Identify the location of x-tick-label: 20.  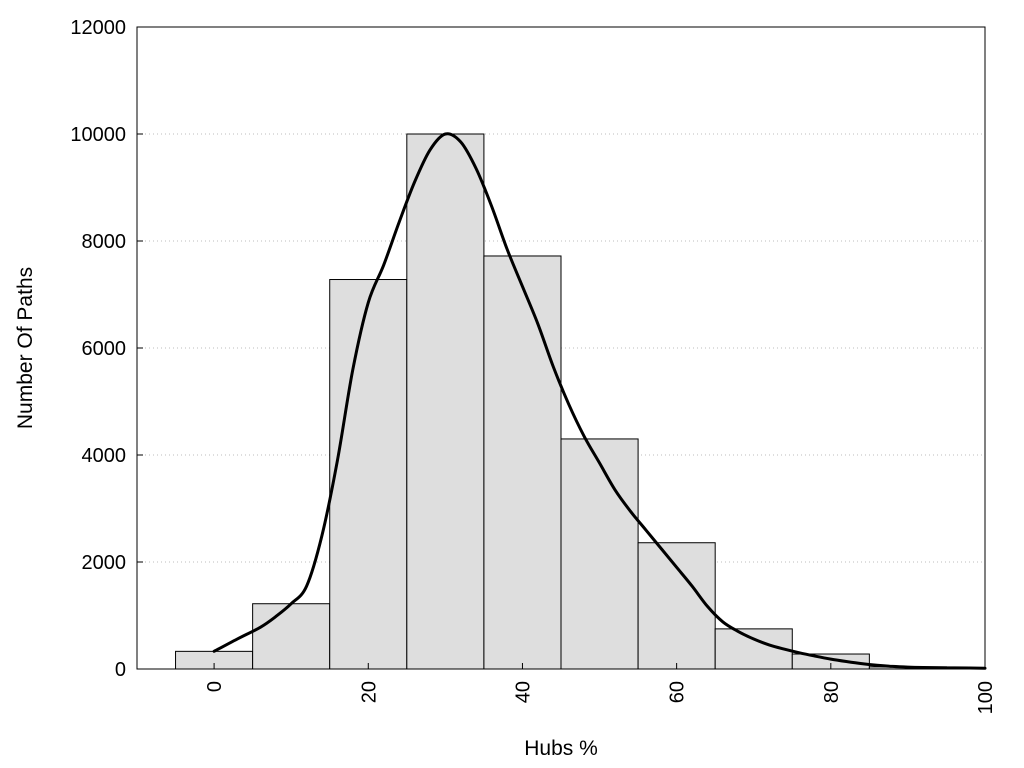
(369, 692).